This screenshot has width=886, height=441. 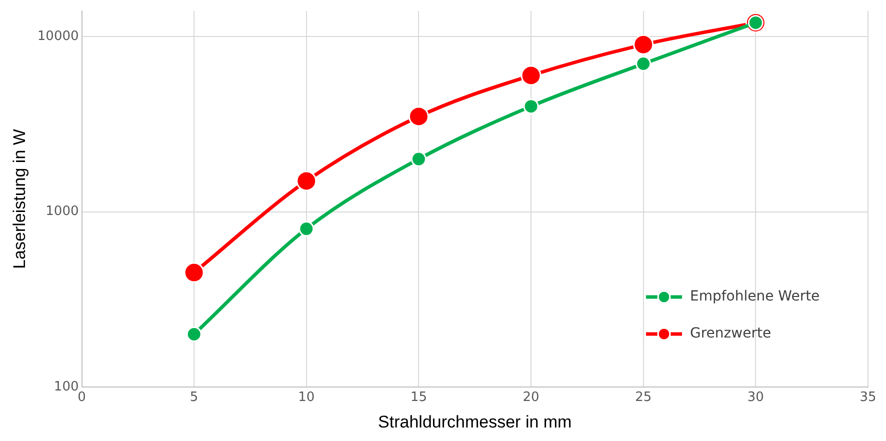 I want to click on y-tick-label: 1000, so click(x=62, y=212).